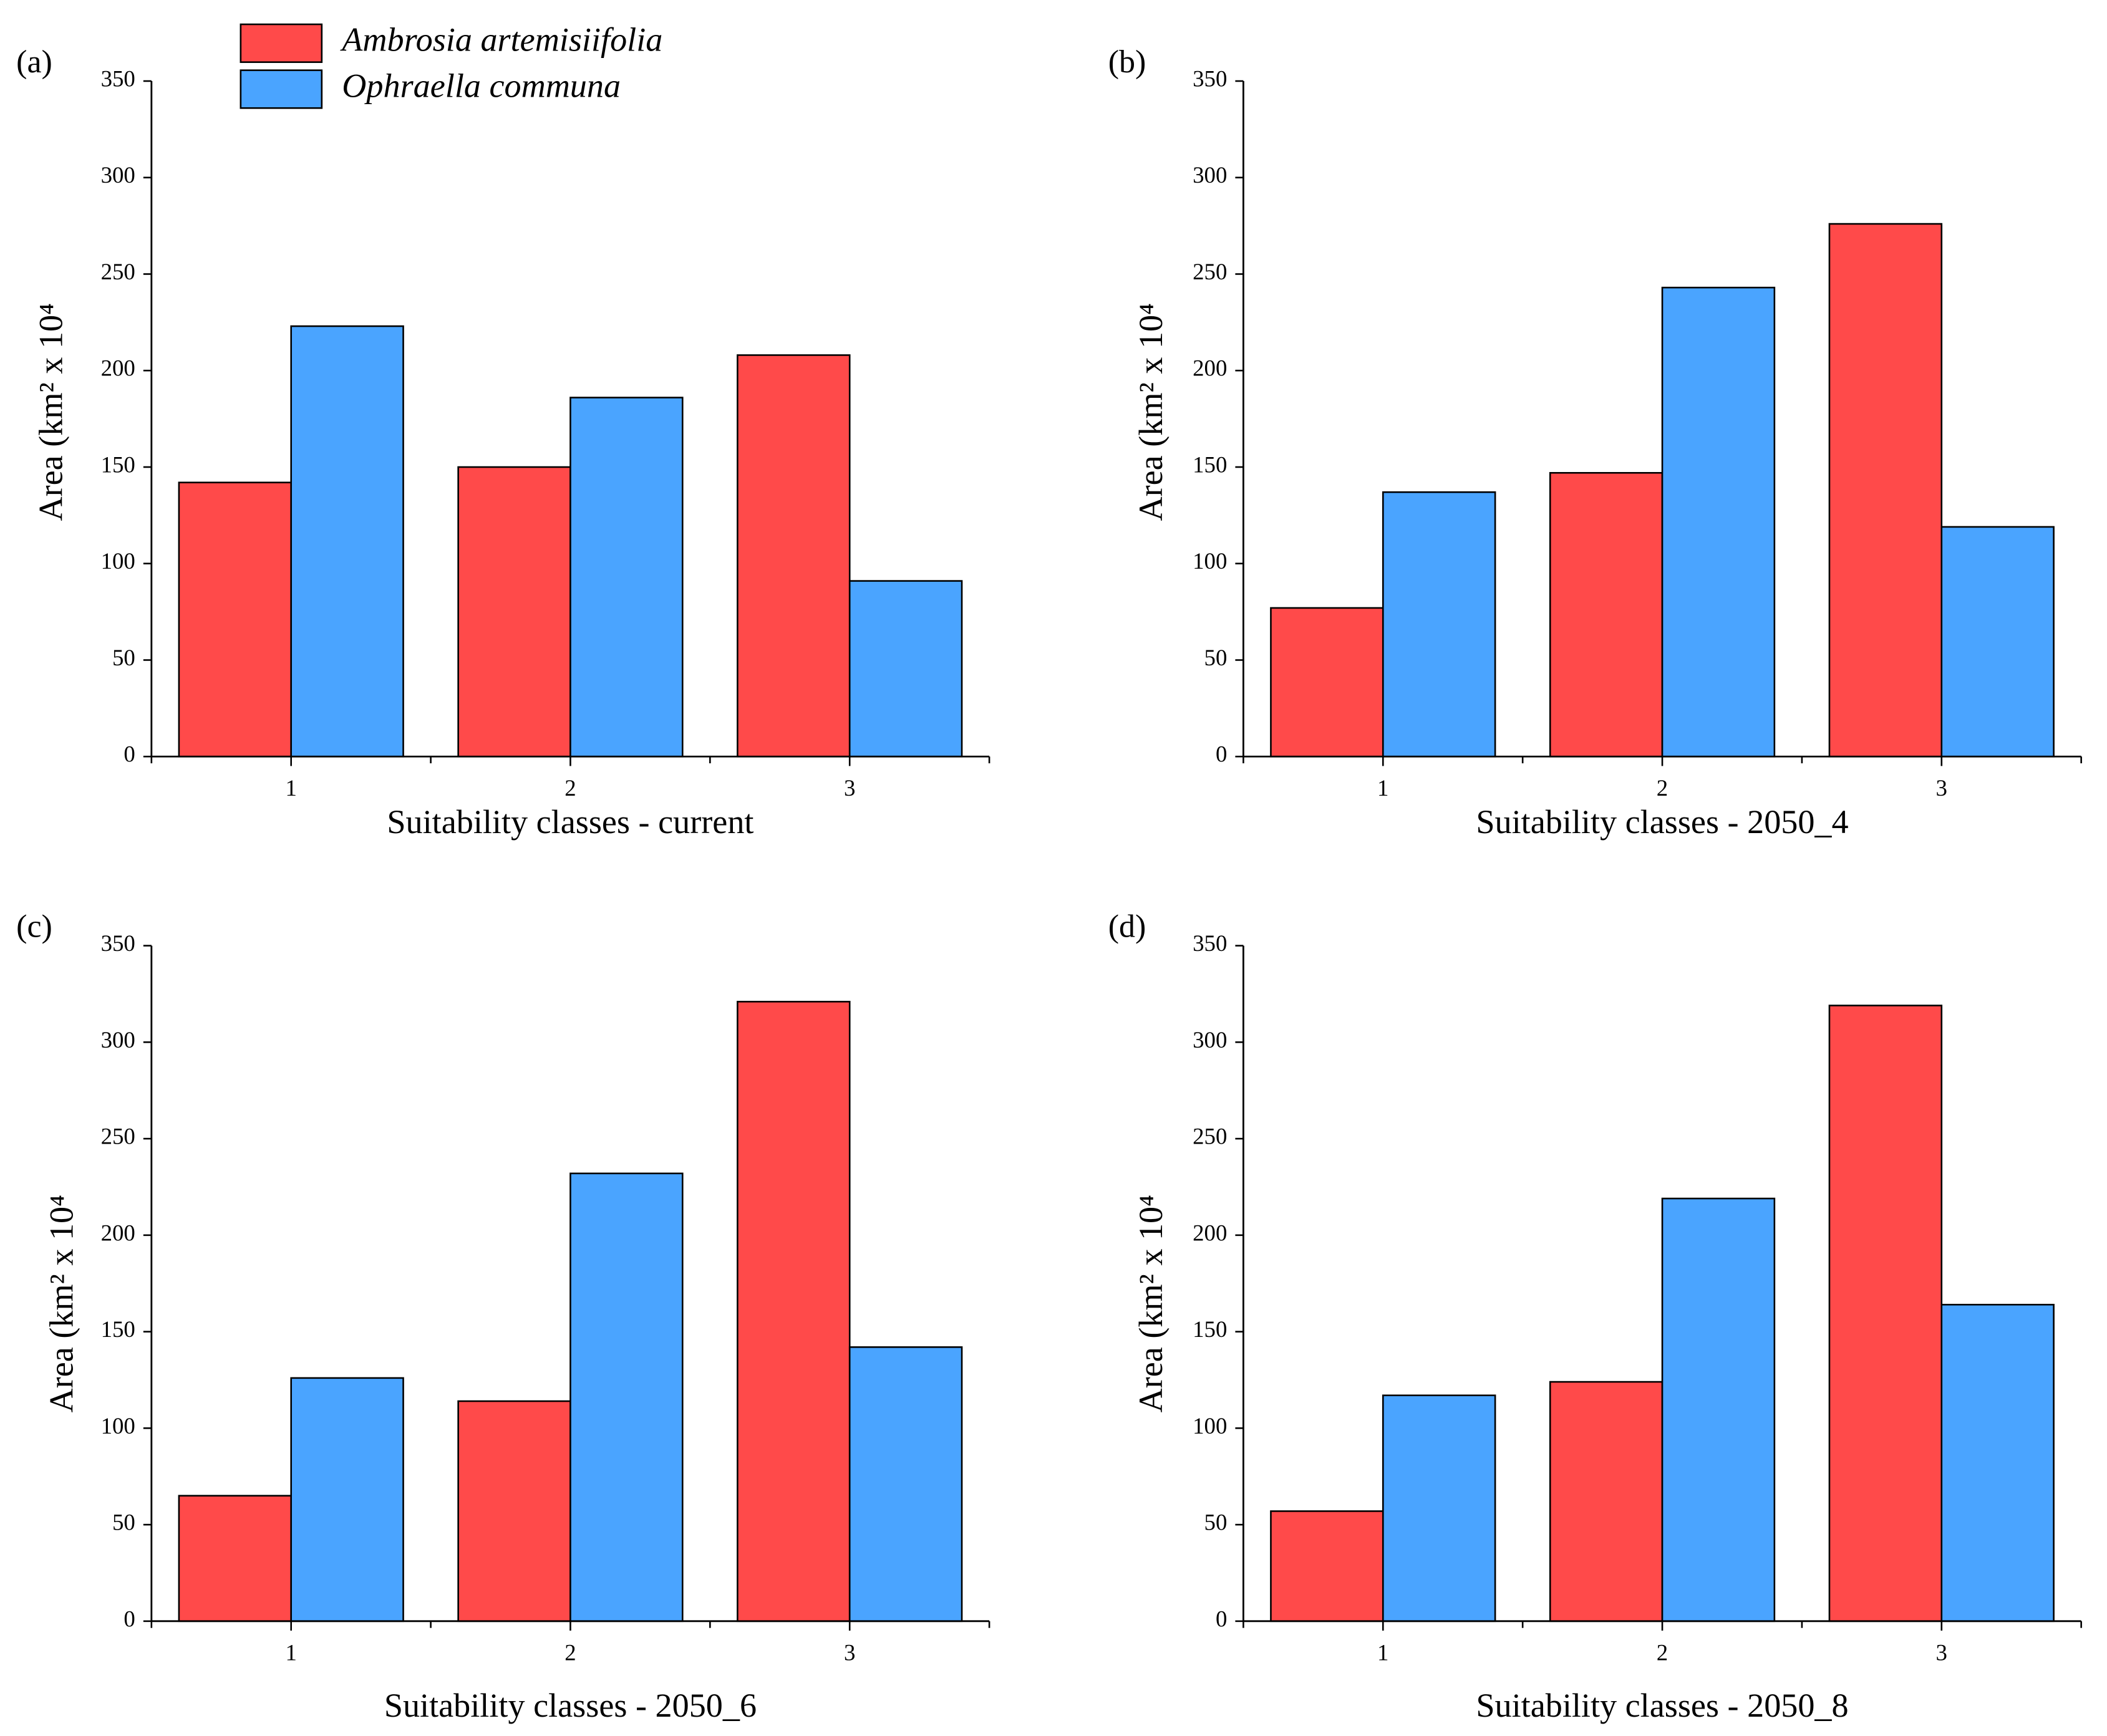 The width and height of the screenshot is (2107, 1736). What do you see at coordinates (1662, 822) in the screenshot?
I see `x-axis-title: Suitability classes - 2050_4` at bounding box center [1662, 822].